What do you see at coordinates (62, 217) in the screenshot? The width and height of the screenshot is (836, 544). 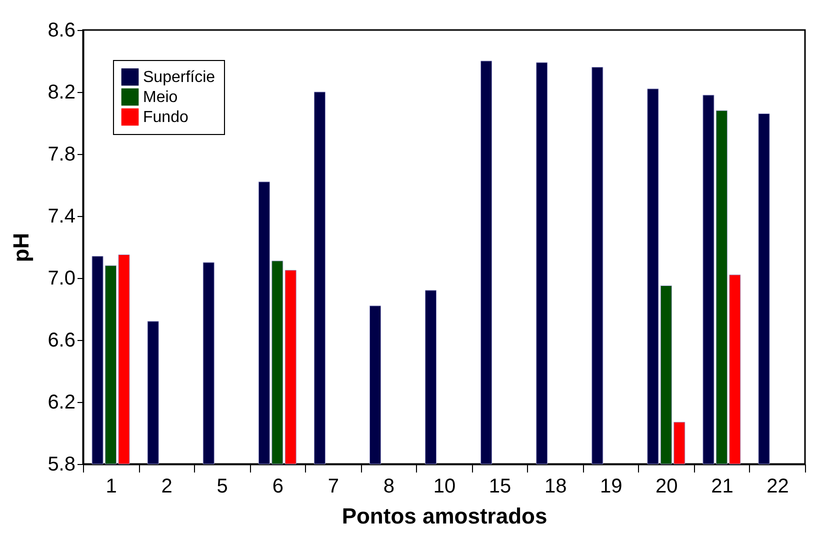 I see `y-tick-label: 7.4` at bounding box center [62, 217].